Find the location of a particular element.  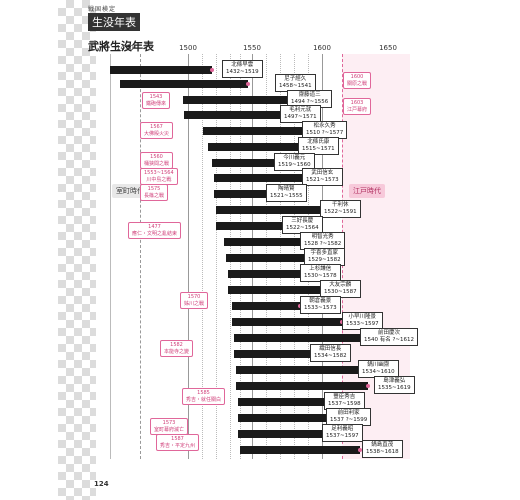

event-callout: 1560 桶狹間之戰 is located at coordinates (157, 160).